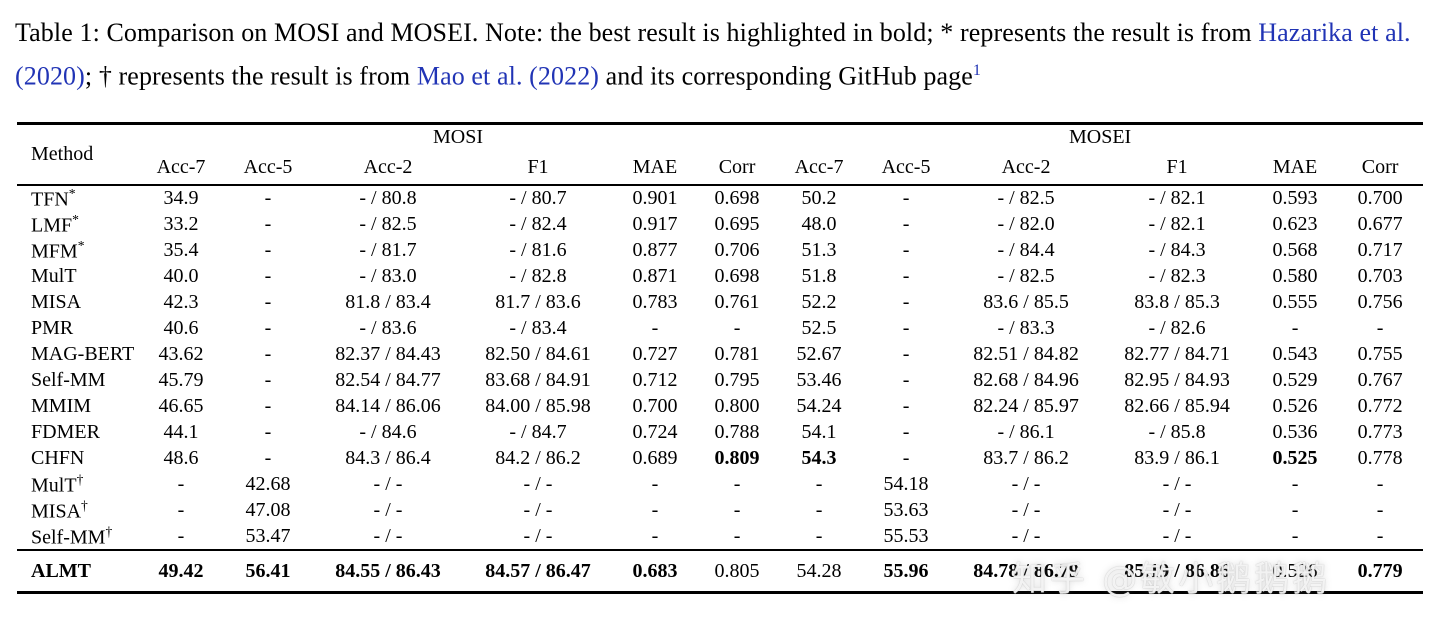 The height and width of the screenshot is (618, 1440). Describe the element at coordinates (68, 380) in the screenshot. I see `method-name: Self-MM` at that location.